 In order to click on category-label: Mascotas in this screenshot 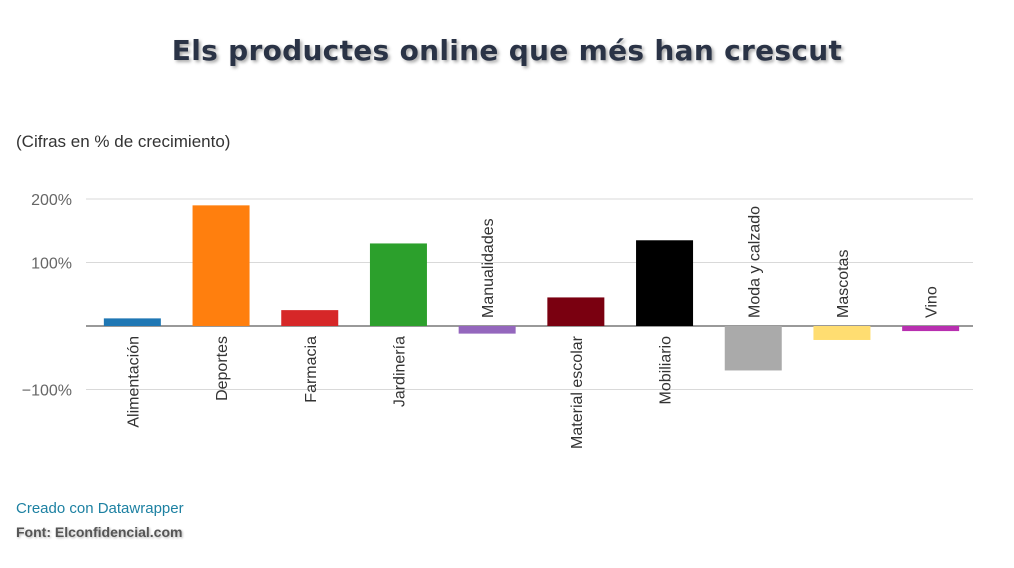, I will do `click(843, 284)`.